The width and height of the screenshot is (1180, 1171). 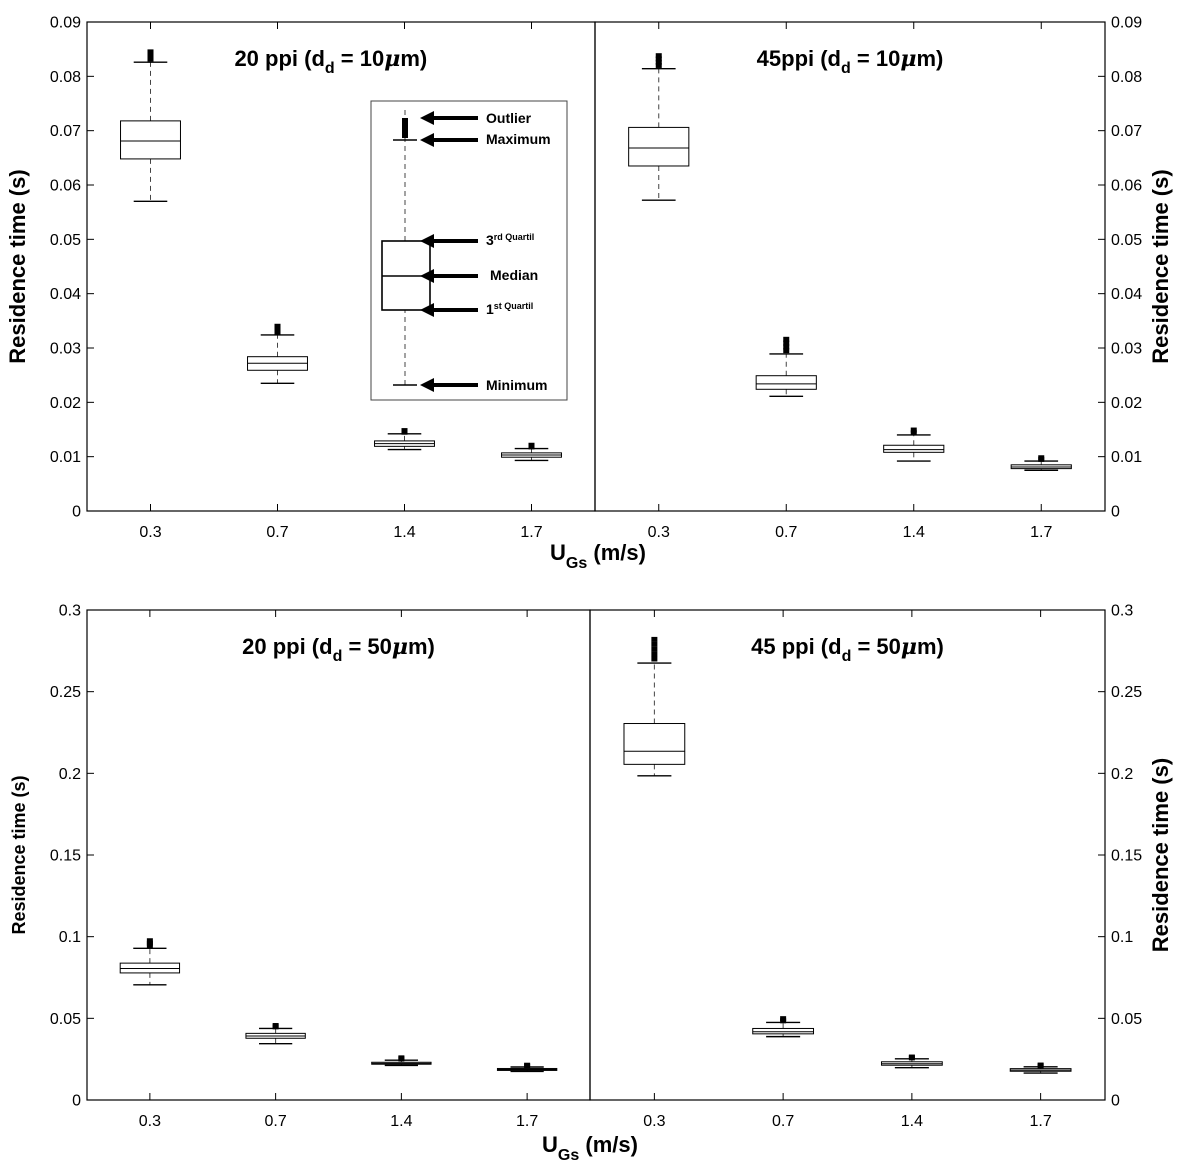 I want to click on y-tick-label: 0.09, so click(x=1126, y=23).